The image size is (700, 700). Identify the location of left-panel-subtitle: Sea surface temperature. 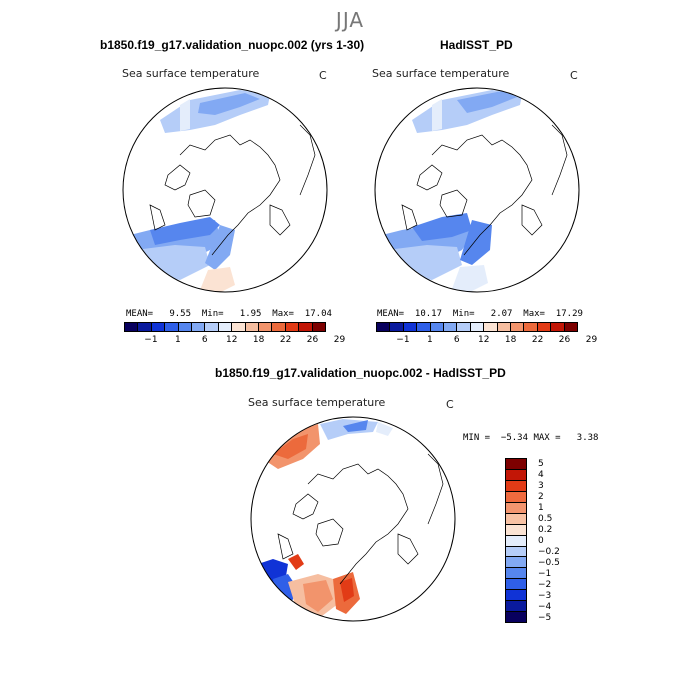
(191, 73).